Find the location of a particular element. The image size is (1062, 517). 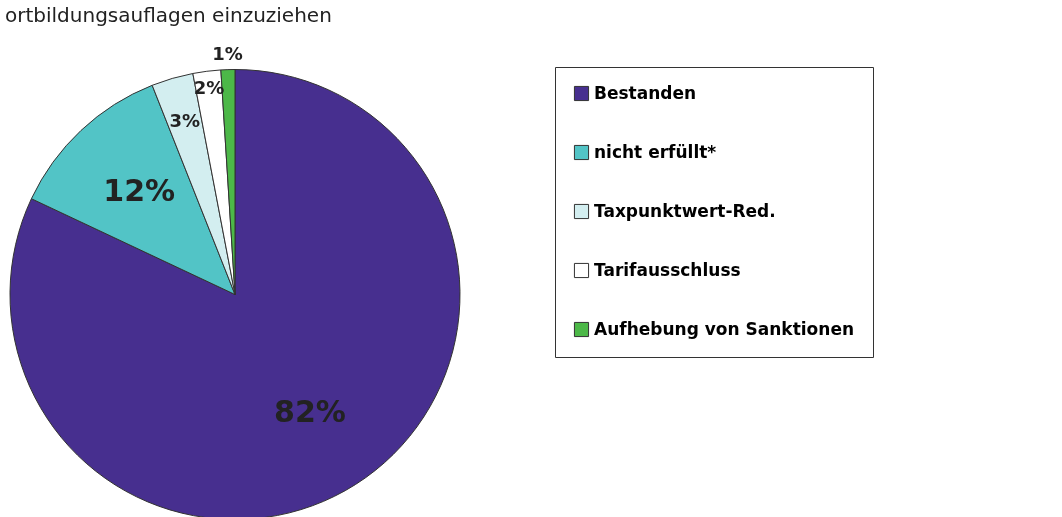

legend-label: Aufhebung von Sanktionen is located at coordinates (724, 328).